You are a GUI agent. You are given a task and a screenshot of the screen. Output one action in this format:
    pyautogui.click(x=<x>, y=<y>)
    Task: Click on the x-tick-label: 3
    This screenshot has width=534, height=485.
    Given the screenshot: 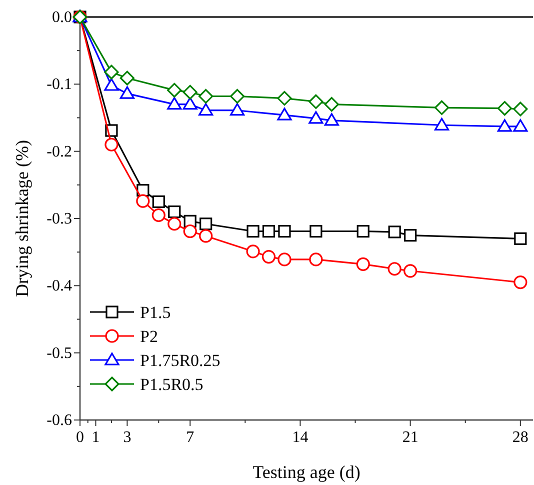 What is the action you would take?
    pyautogui.click(x=127, y=437)
    